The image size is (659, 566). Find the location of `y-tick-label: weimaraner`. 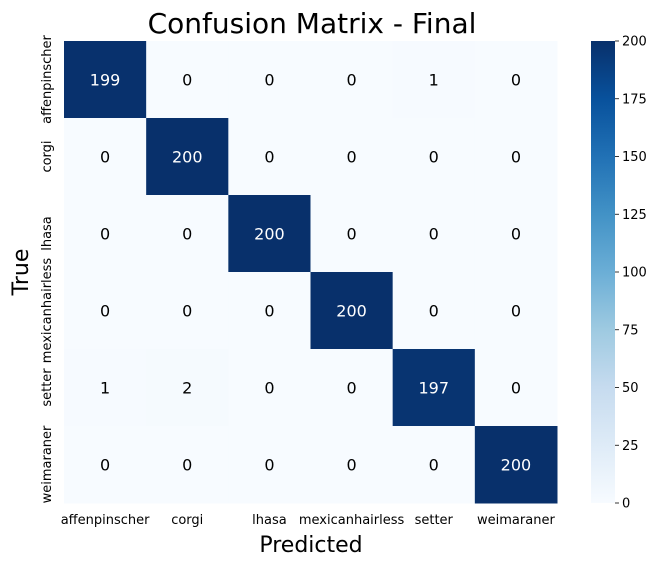

y-tick-label: weimaraner is located at coordinates (47, 464).